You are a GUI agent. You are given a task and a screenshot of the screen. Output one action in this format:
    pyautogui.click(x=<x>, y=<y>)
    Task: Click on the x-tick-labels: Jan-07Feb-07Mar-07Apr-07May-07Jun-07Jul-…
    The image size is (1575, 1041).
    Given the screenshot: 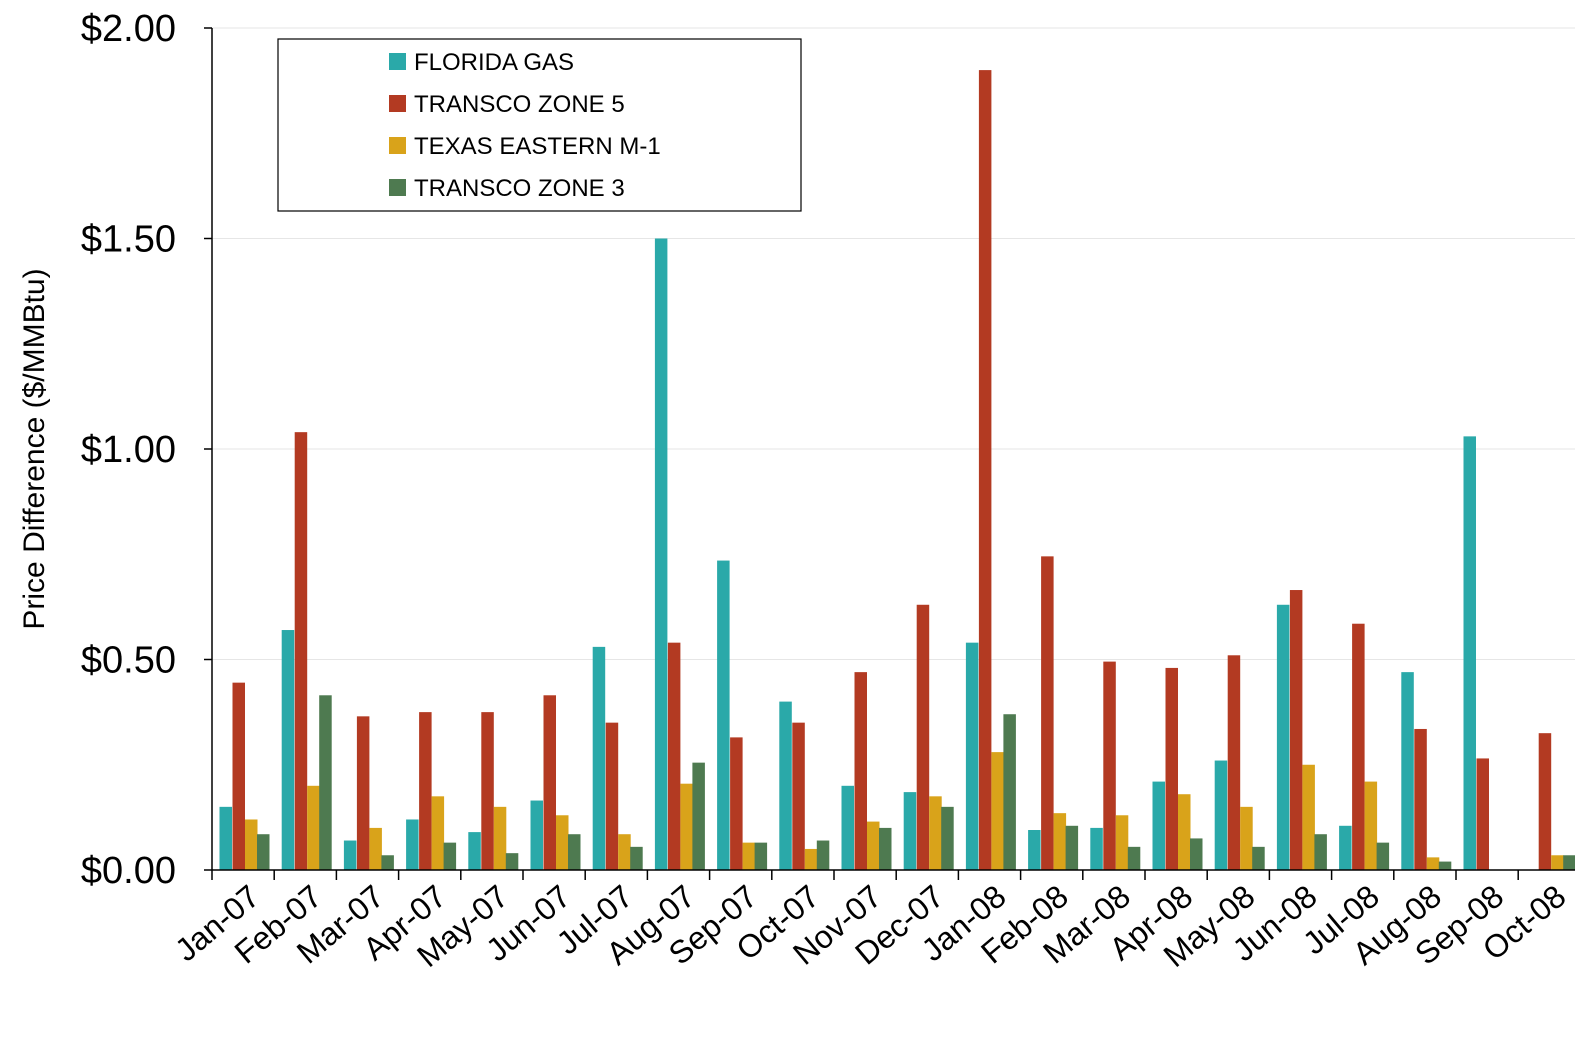 What is the action you would take?
    pyautogui.click(x=870, y=922)
    